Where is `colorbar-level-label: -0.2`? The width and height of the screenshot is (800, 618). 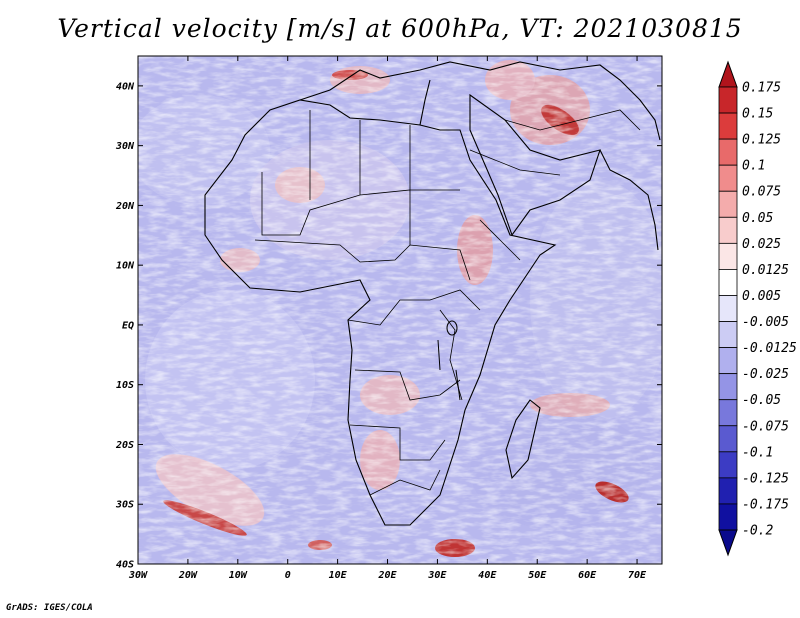 colorbar-level-label: -0.2 is located at coordinates (757, 531).